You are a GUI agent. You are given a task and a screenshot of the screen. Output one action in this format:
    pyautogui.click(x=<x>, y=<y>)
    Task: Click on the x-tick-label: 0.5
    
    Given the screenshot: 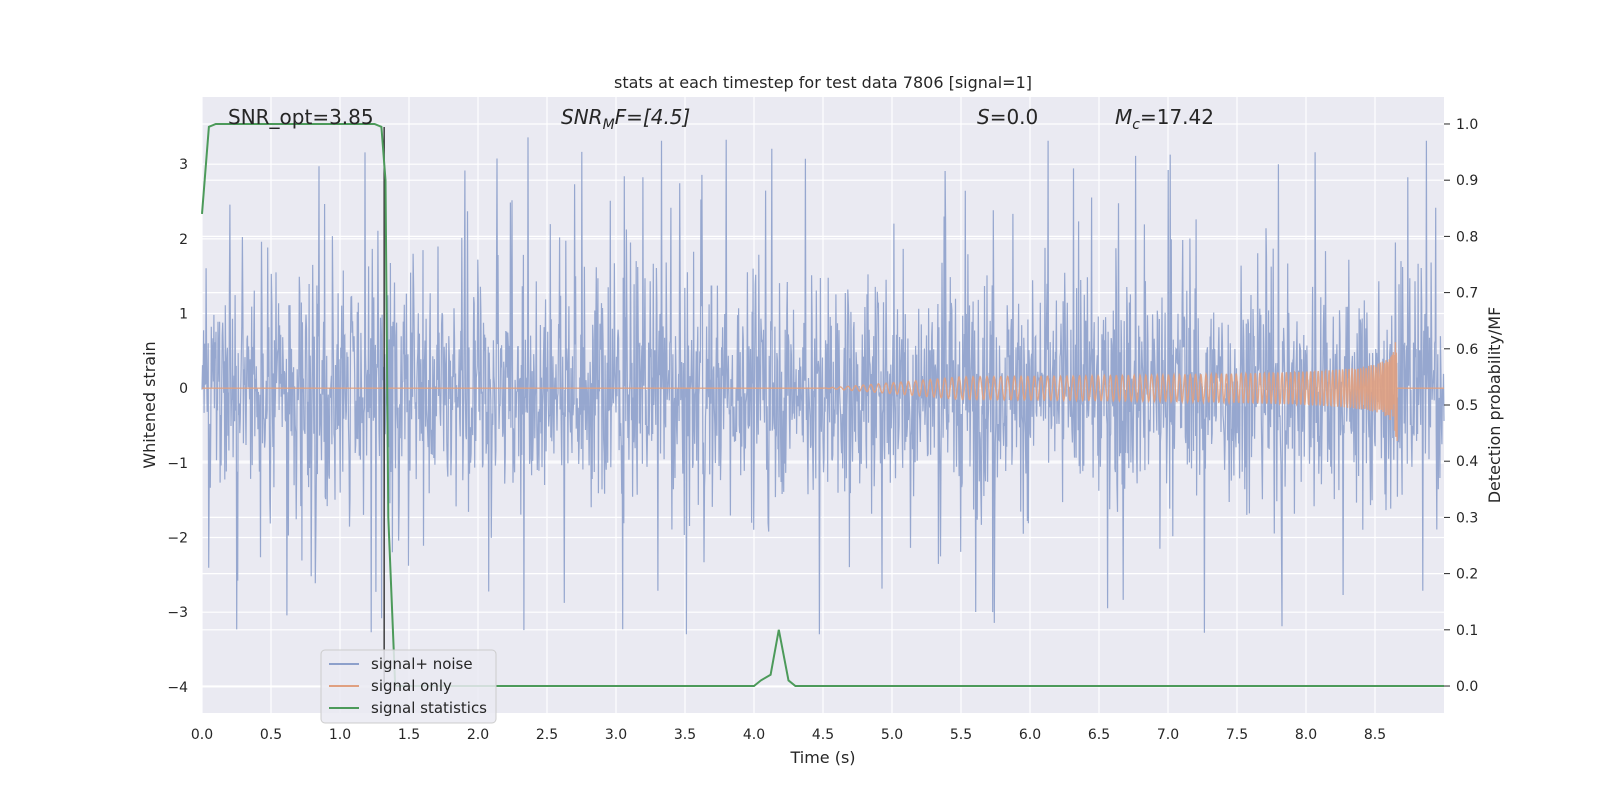 What is the action you would take?
    pyautogui.click(x=271, y=735)
    